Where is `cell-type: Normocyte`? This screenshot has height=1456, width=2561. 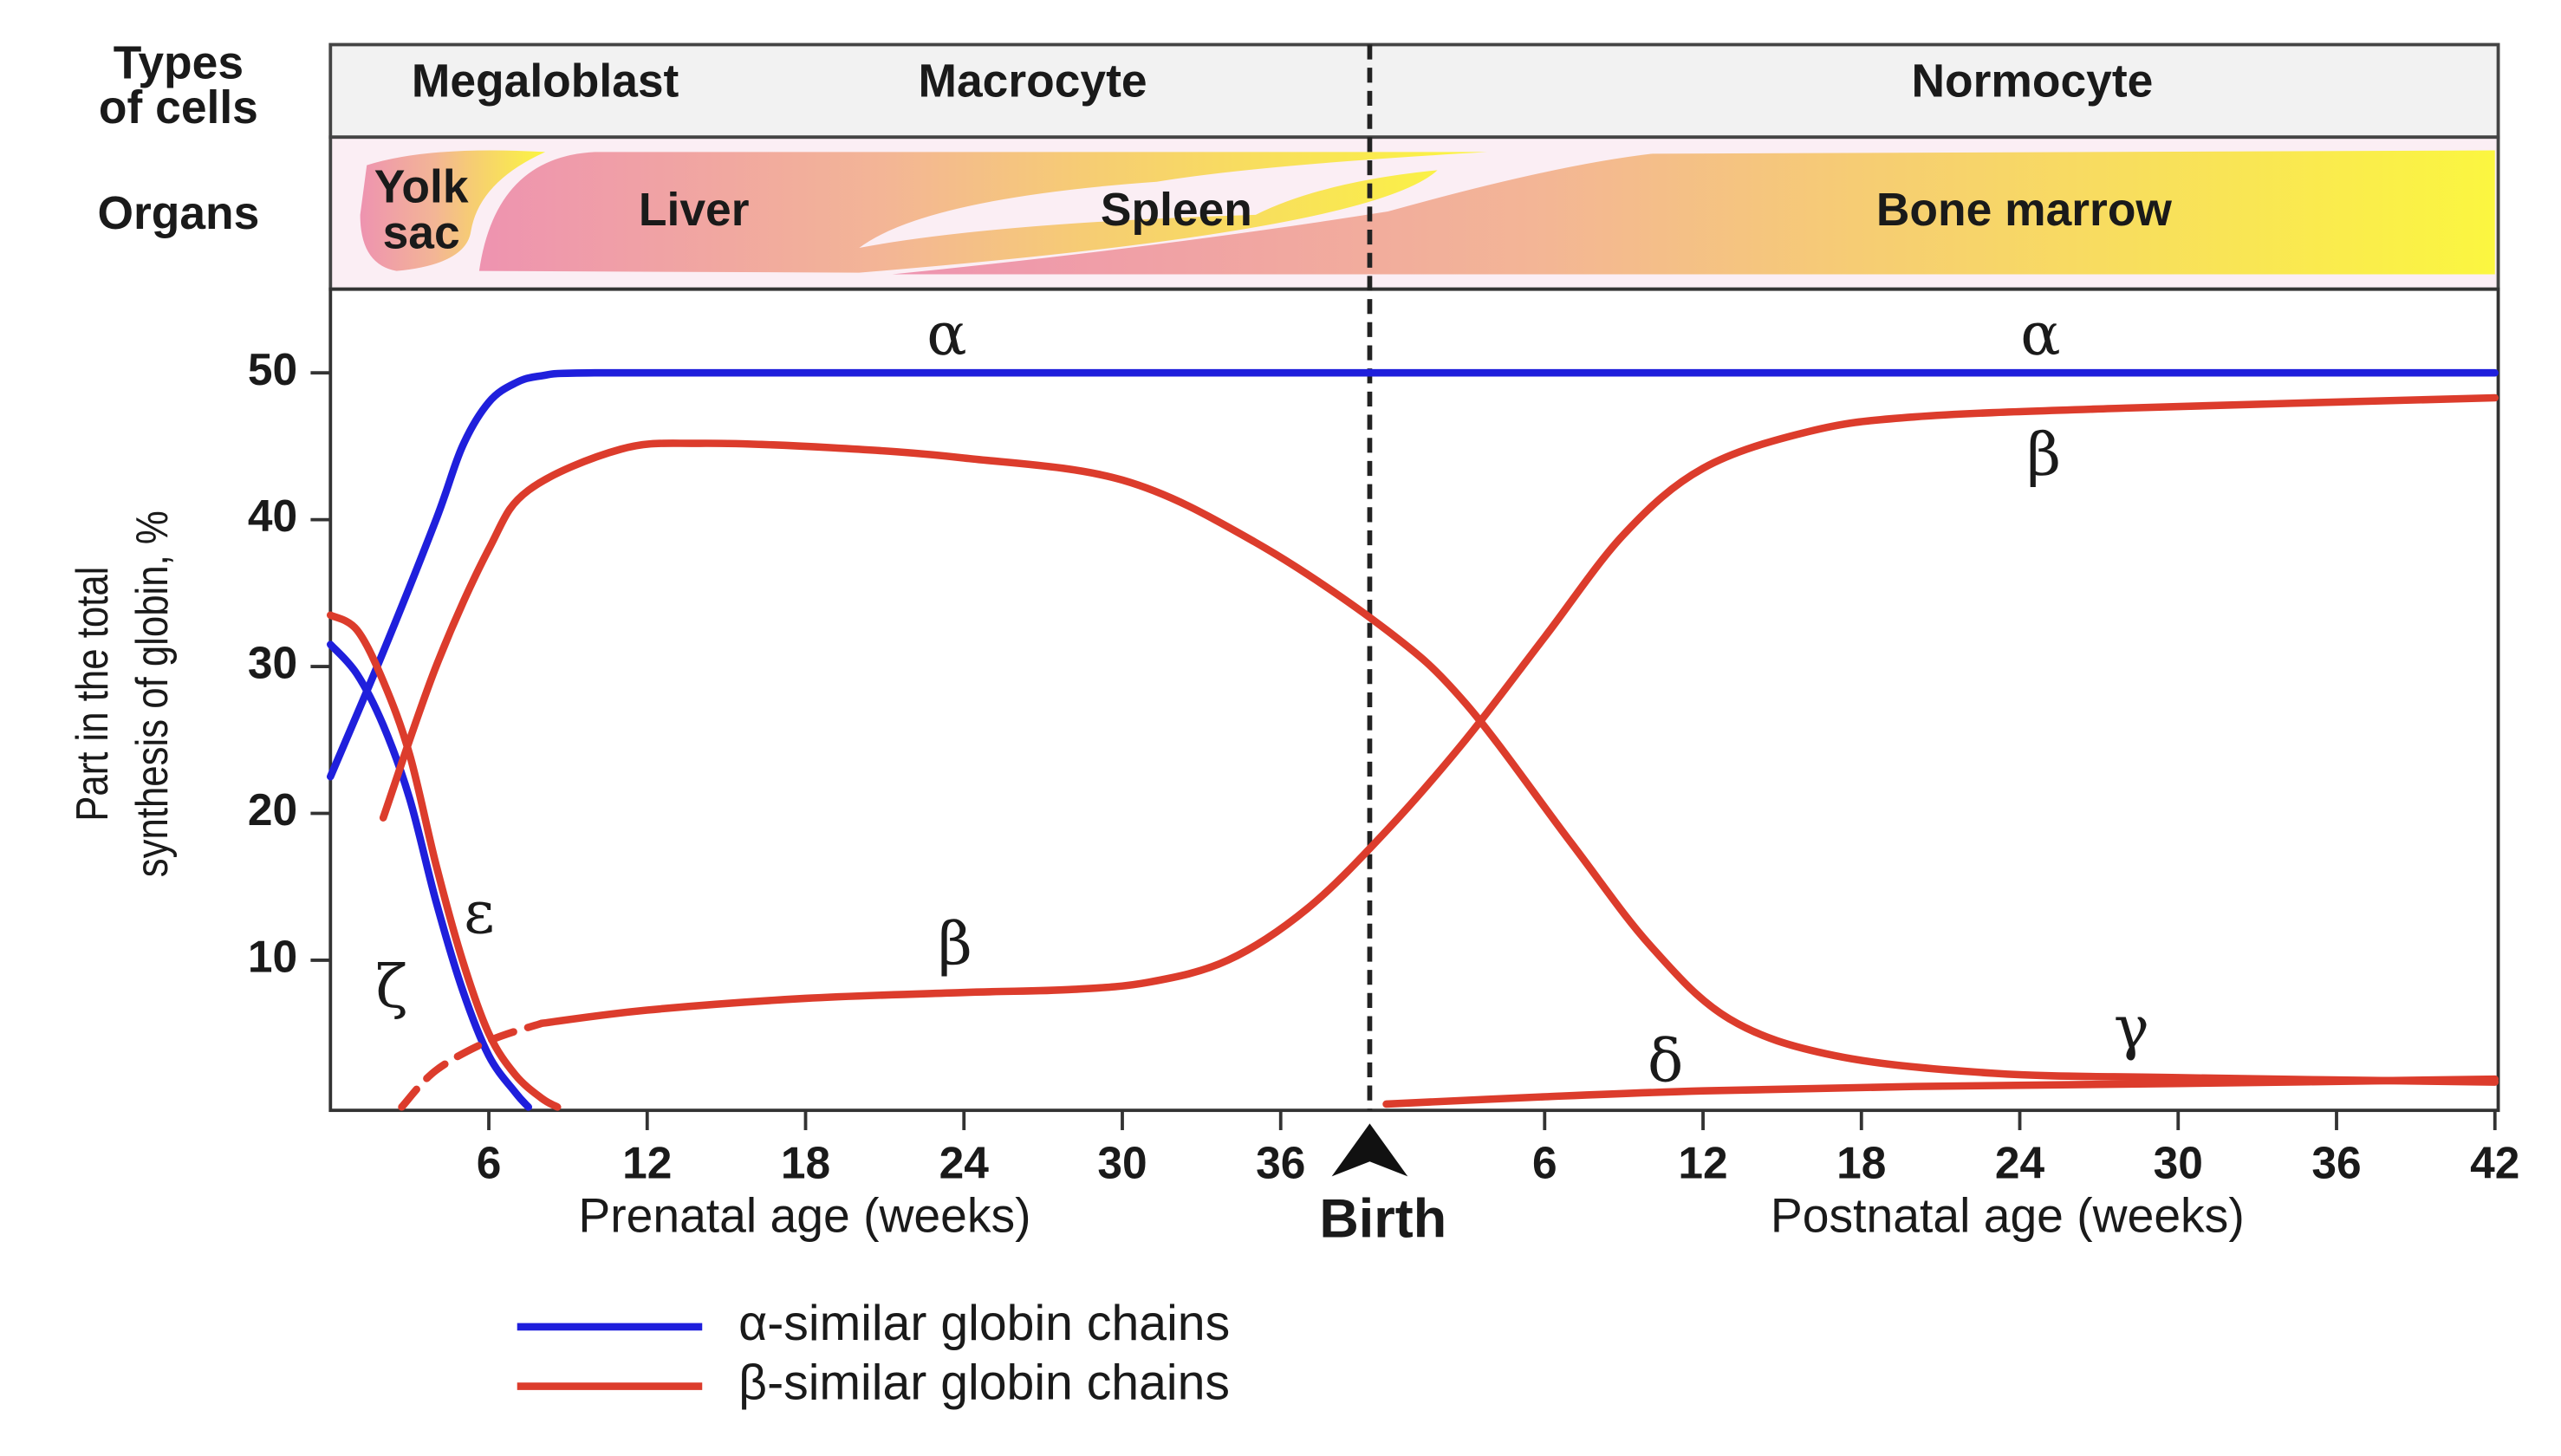
cell-type: Normocyte is located at coordinates (2033, 81).